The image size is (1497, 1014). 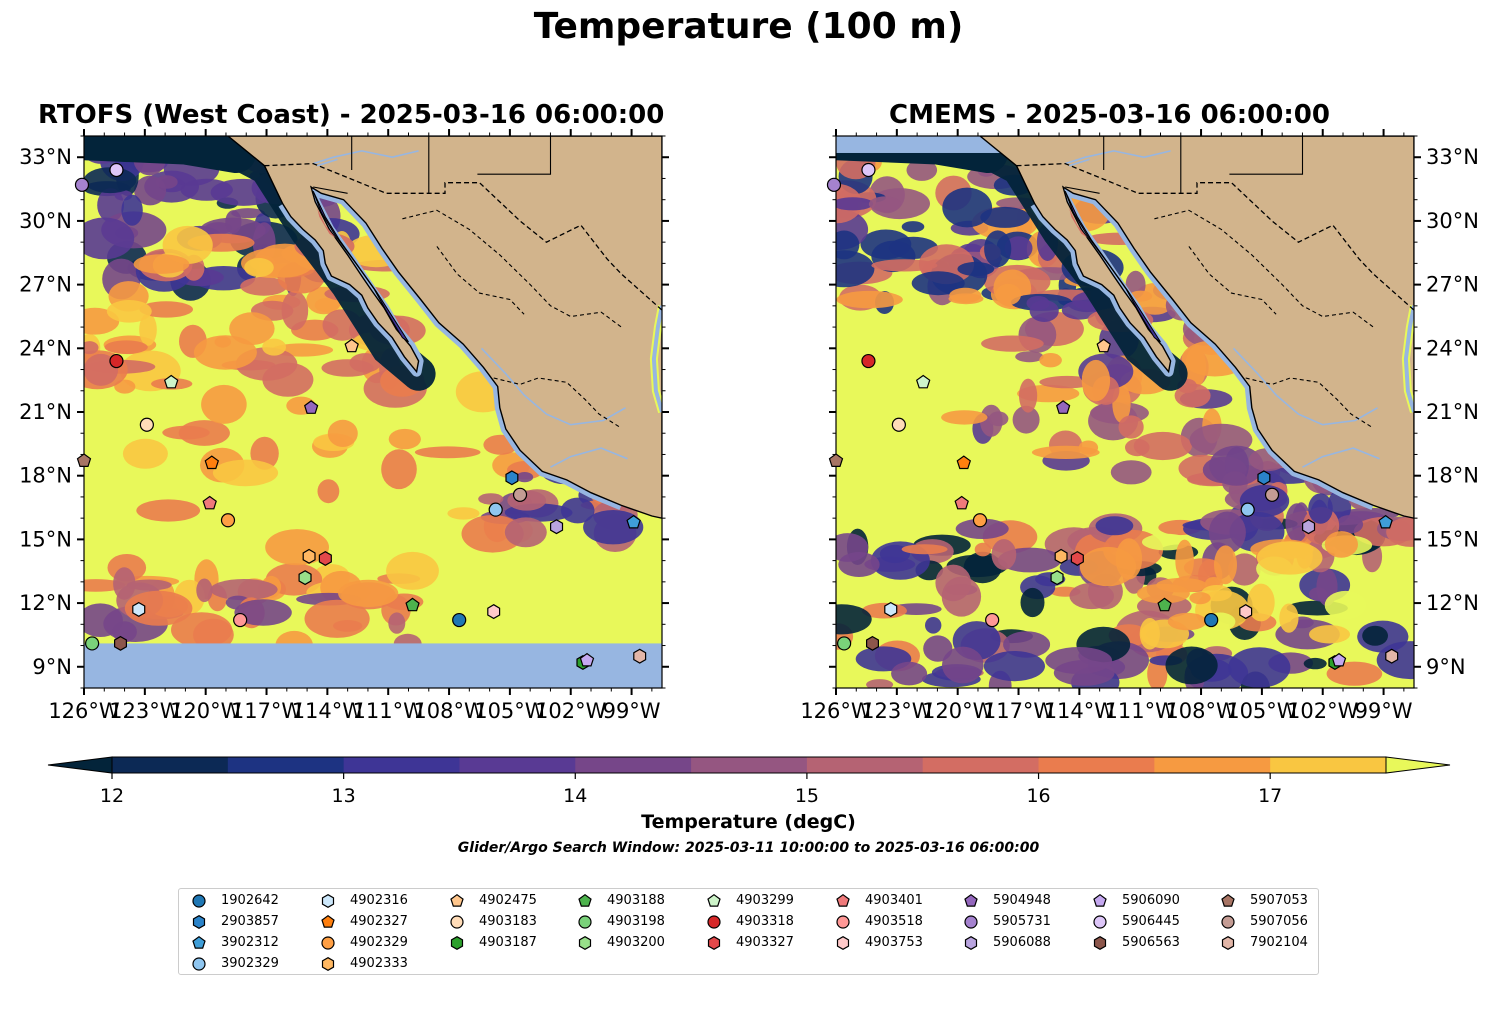 What do you see at coordinates (1109, 115) in the screenshot?
I see `panel-title-cmems: CMEMS - 2025-03-16 06:00:00` at bounding box center [1109, 115].